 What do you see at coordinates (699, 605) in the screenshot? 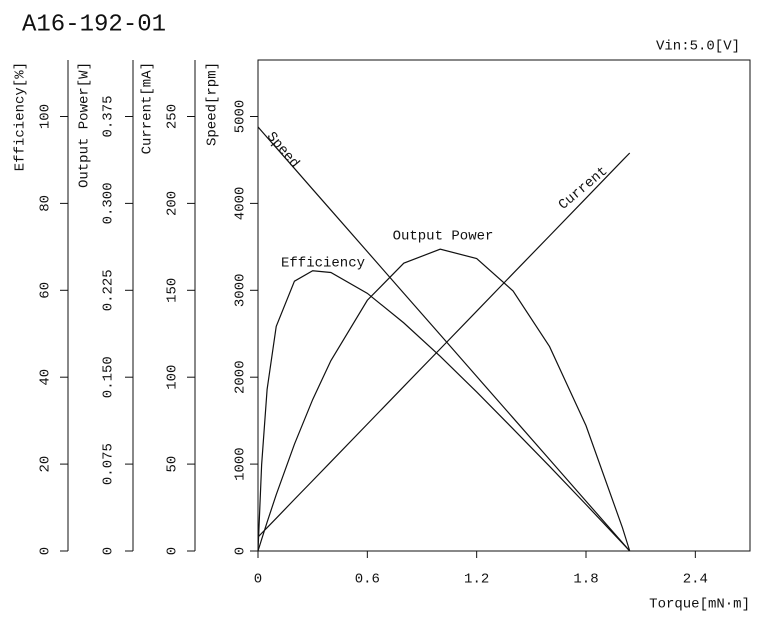
I see `x-axis-title: Torque[mN·m]` at bounding box center [699, 605].